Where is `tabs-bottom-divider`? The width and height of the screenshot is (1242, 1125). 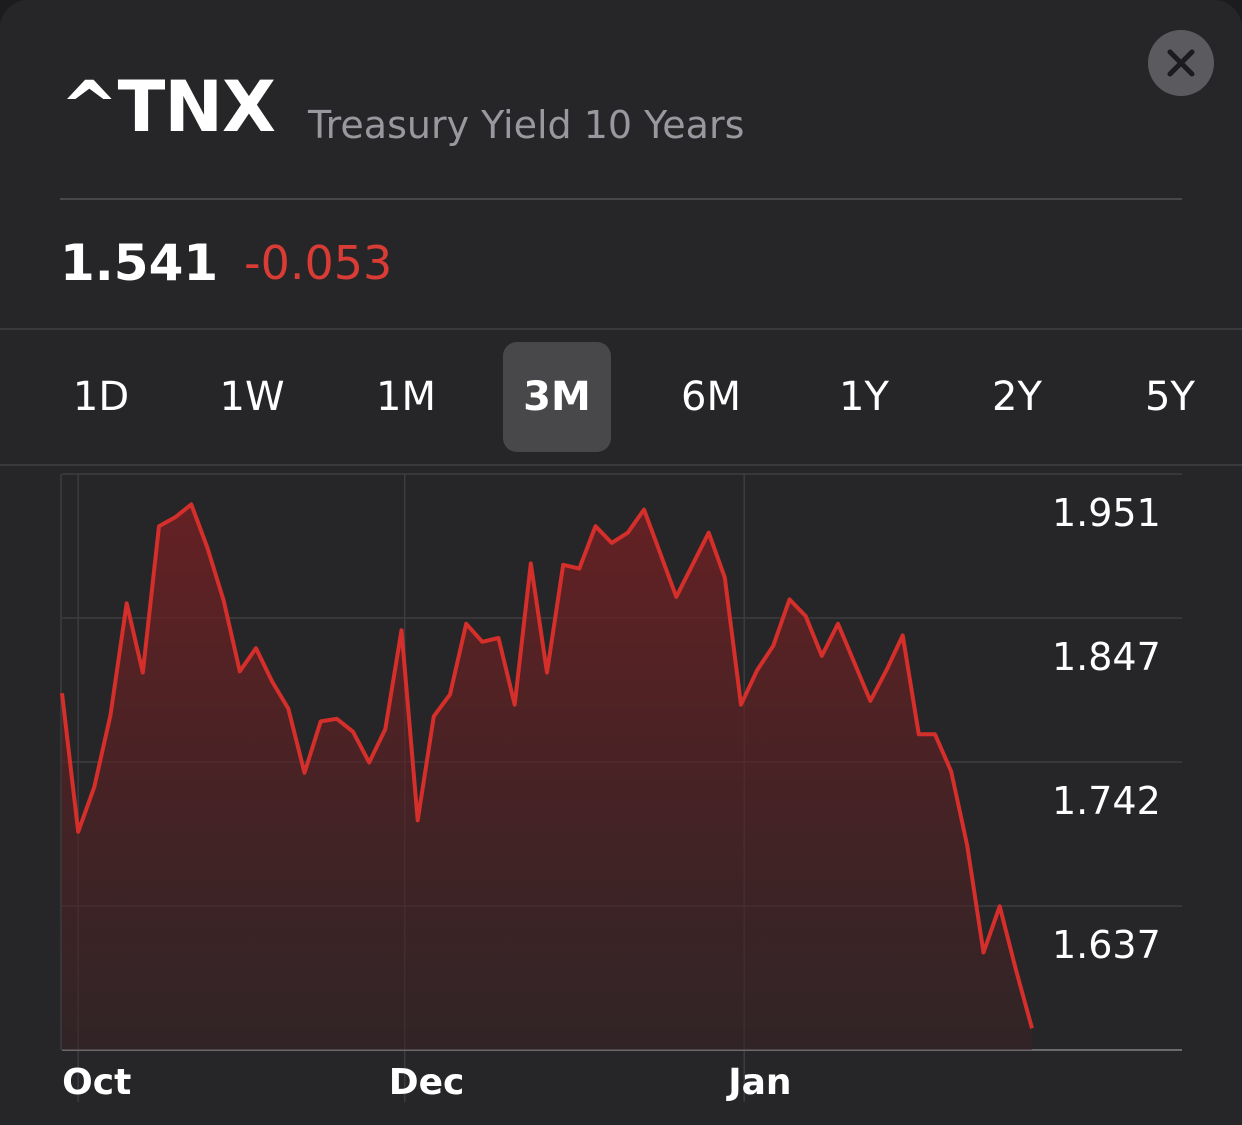 tabs-bottom-divider is located at coordinates (621, 465).